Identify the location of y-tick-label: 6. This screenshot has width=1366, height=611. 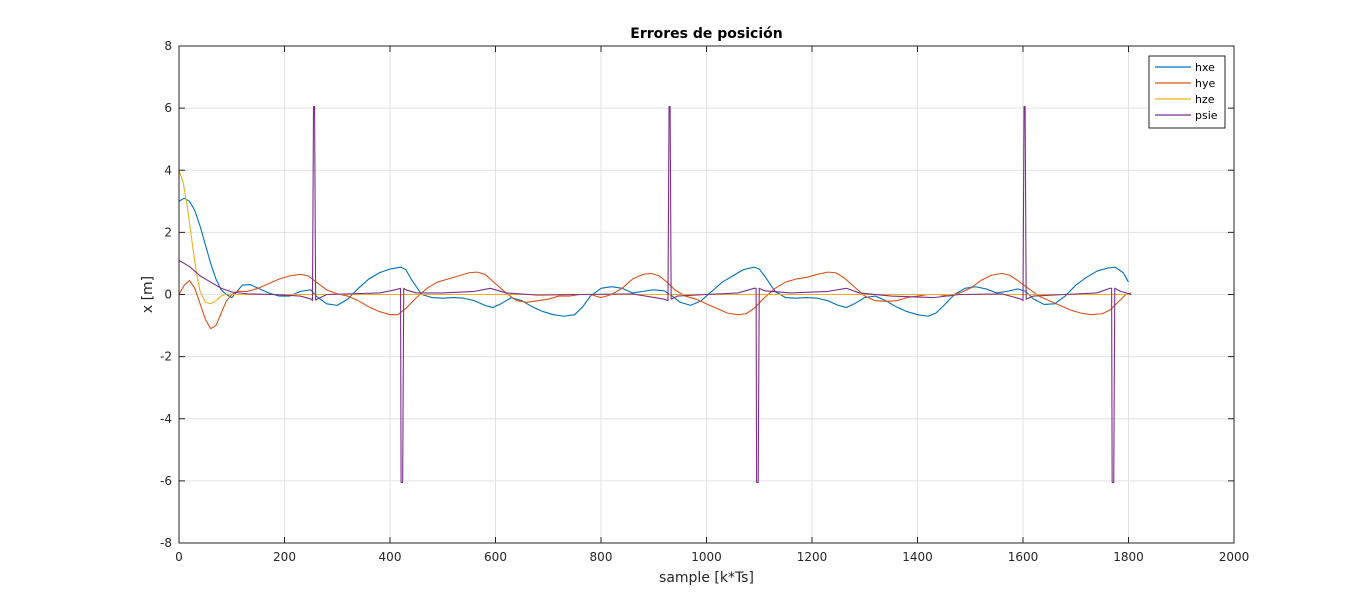
(168, 108).